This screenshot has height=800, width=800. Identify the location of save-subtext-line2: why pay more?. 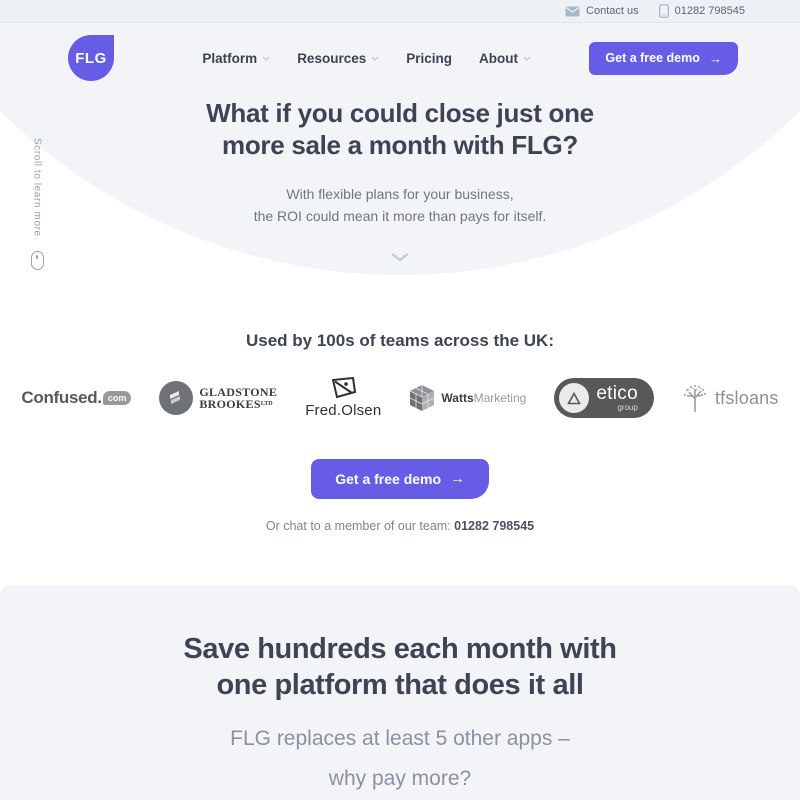
(400, 778).